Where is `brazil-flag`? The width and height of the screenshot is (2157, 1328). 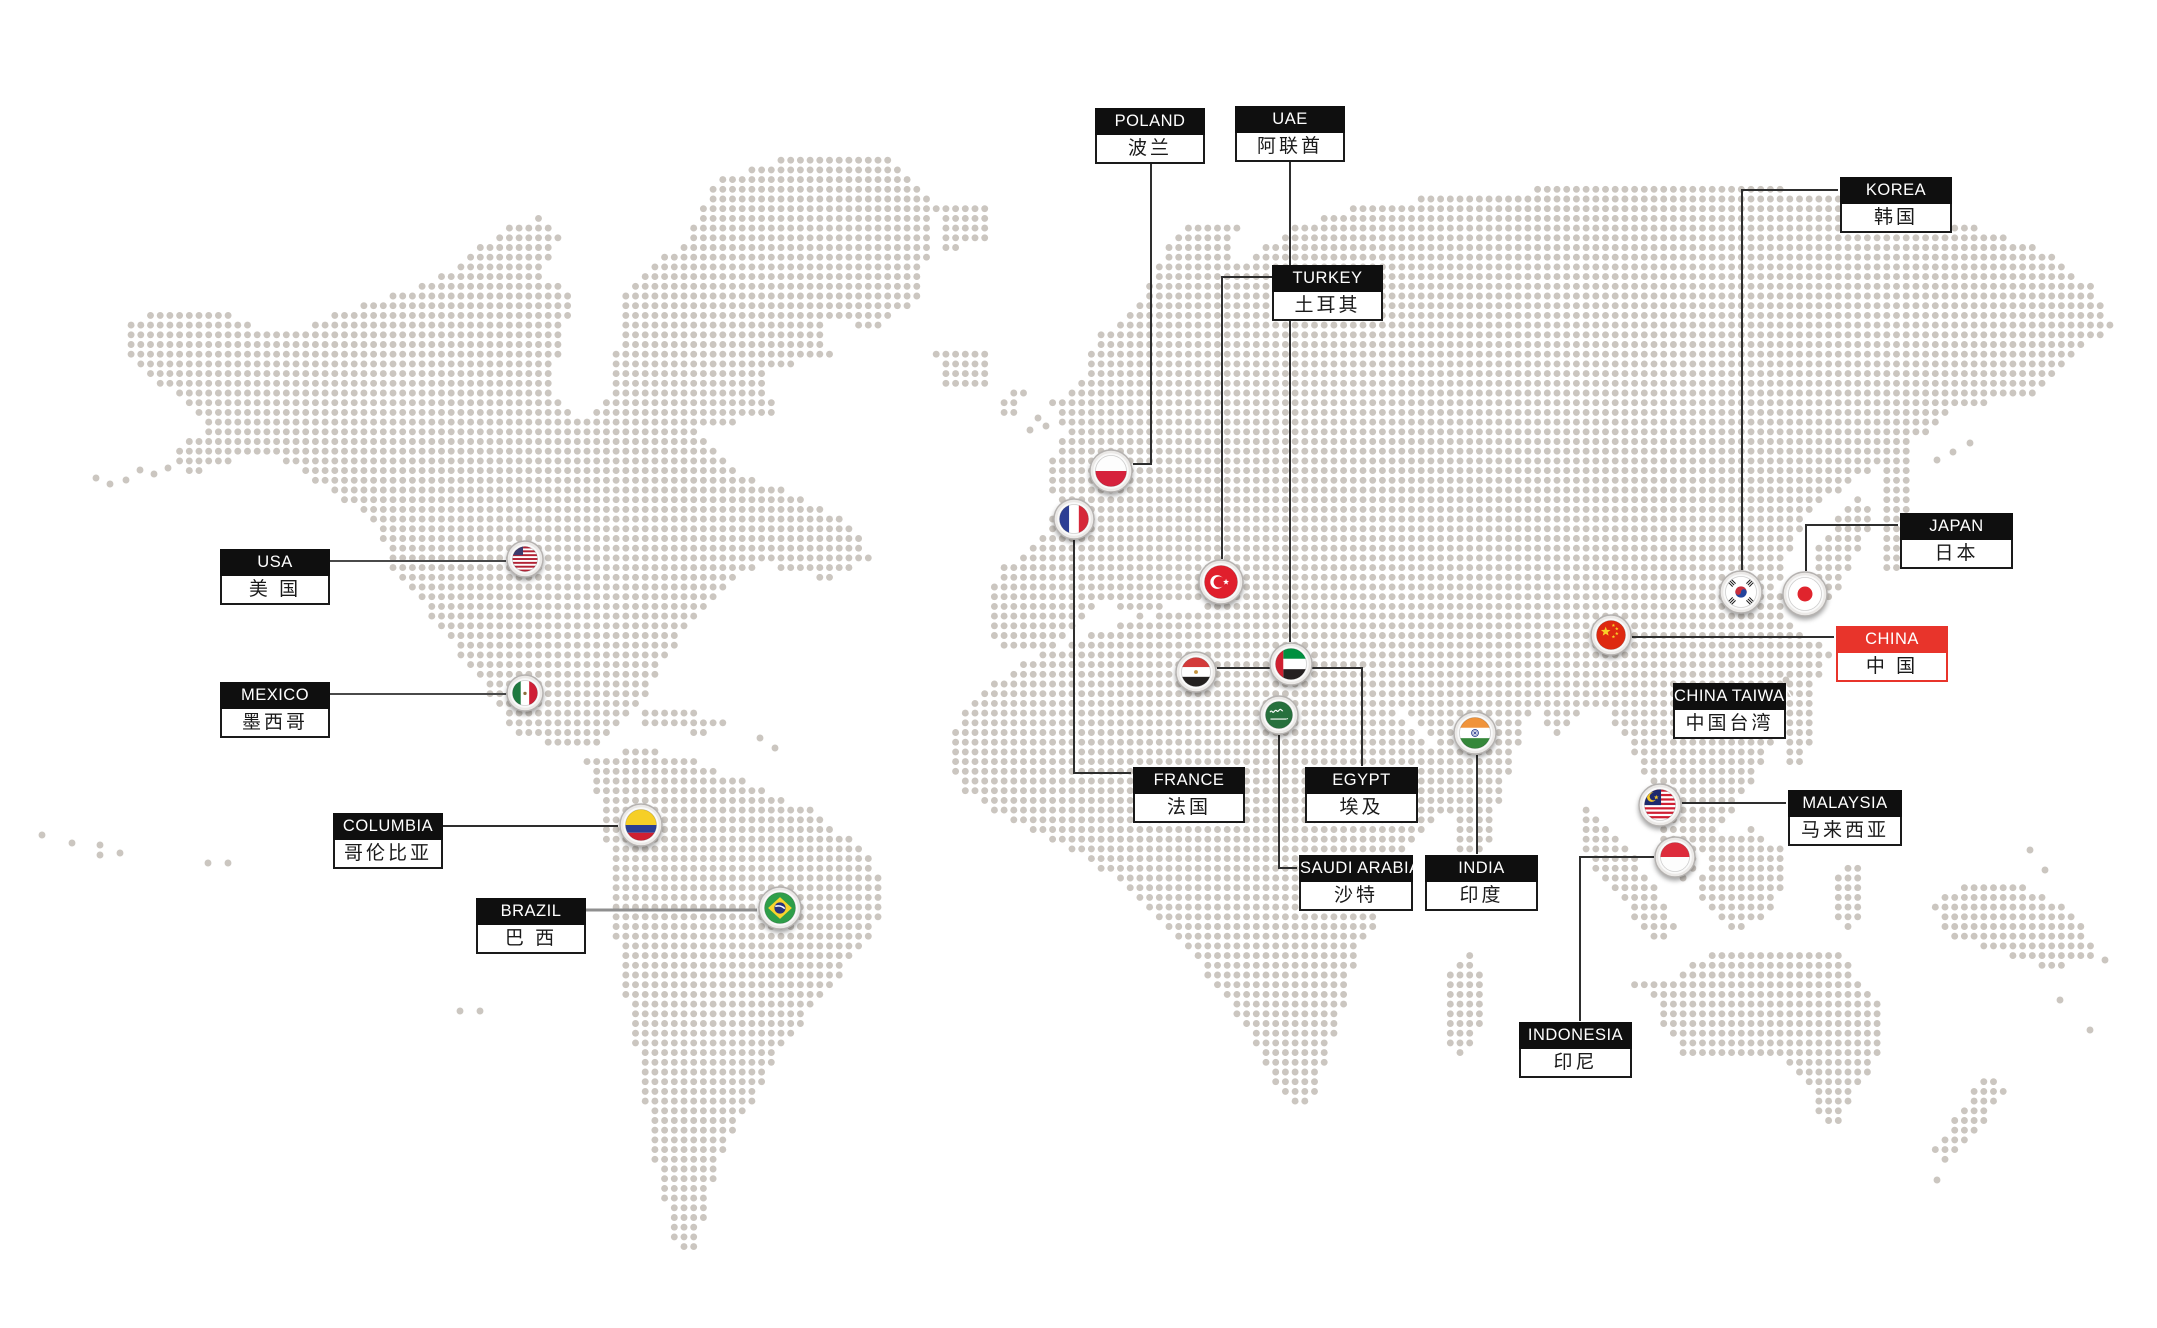 brazil-flag is located at coordinates (780, 908).